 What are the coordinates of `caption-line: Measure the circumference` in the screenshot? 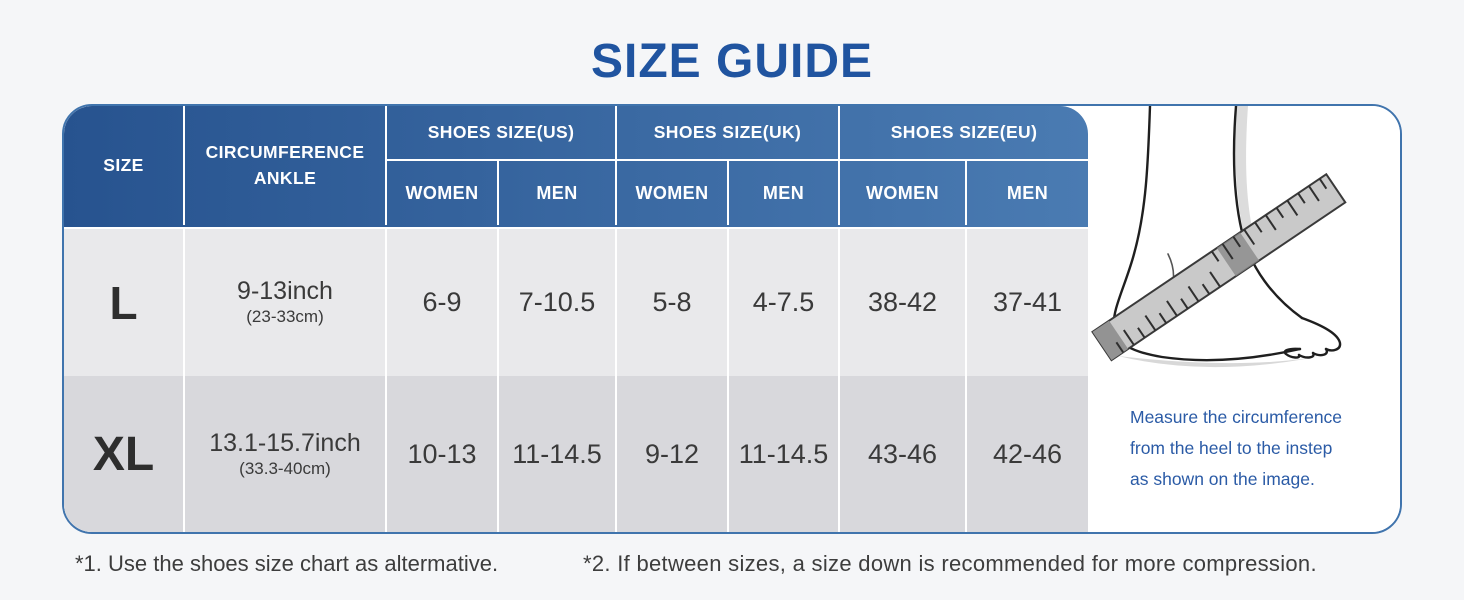 It's located at (1236, 417).